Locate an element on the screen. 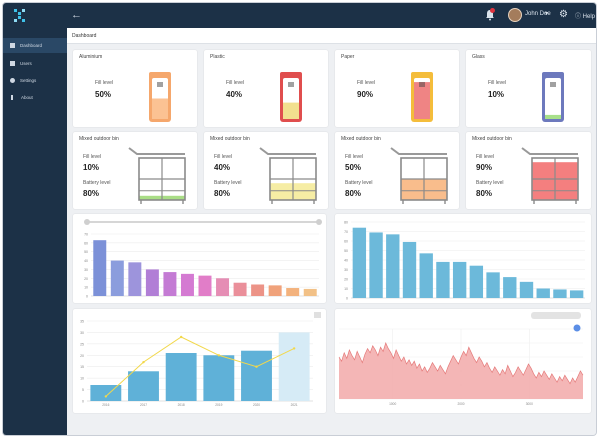 The width and height of the screenshot is (600, 440). series-line is located at coordinates (200, 366).